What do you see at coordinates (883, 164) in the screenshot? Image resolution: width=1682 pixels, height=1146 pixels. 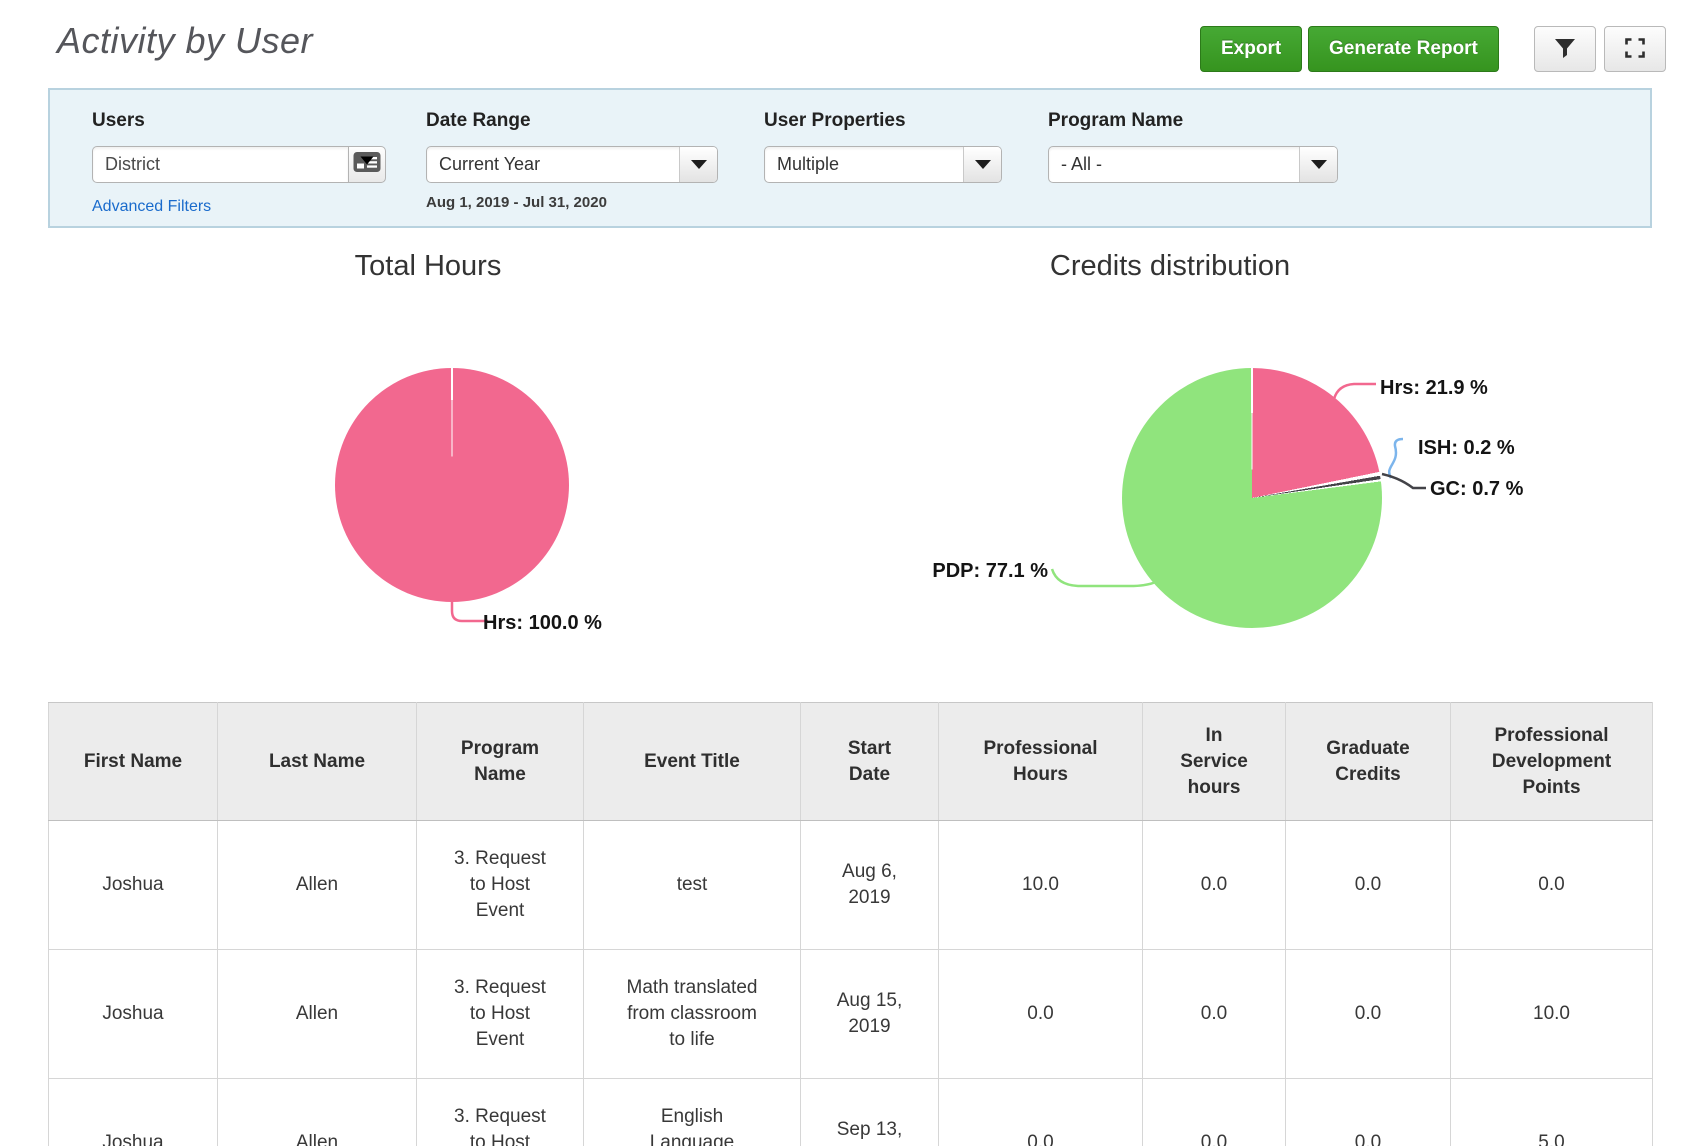 I see `user-properties-select: Multiple` at bounding box center [883, 164].